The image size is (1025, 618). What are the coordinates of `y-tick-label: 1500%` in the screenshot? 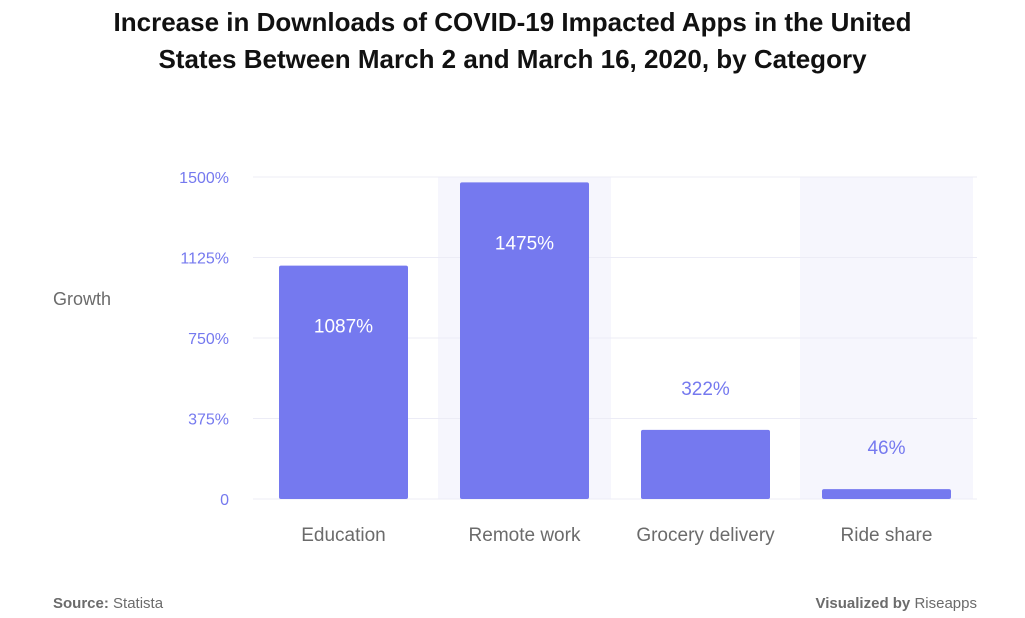 It's located at (204, 178).